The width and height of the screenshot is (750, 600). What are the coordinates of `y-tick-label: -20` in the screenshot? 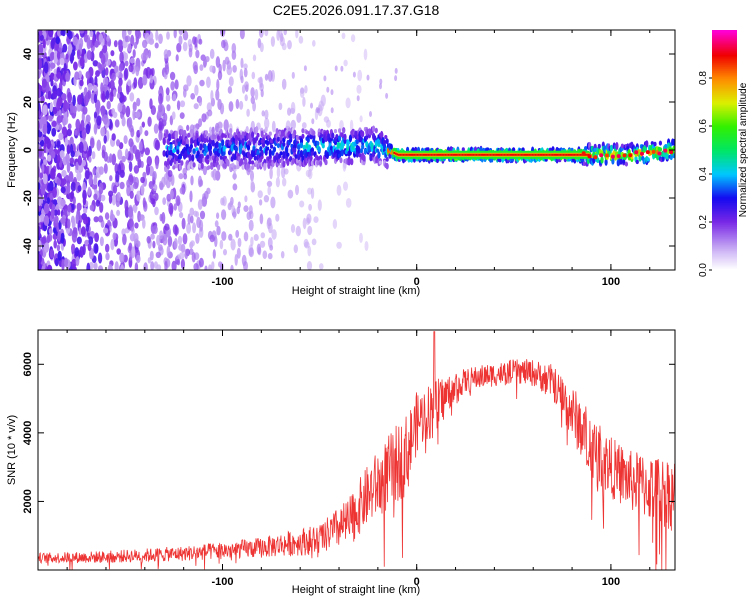 It's located at (28, 198).